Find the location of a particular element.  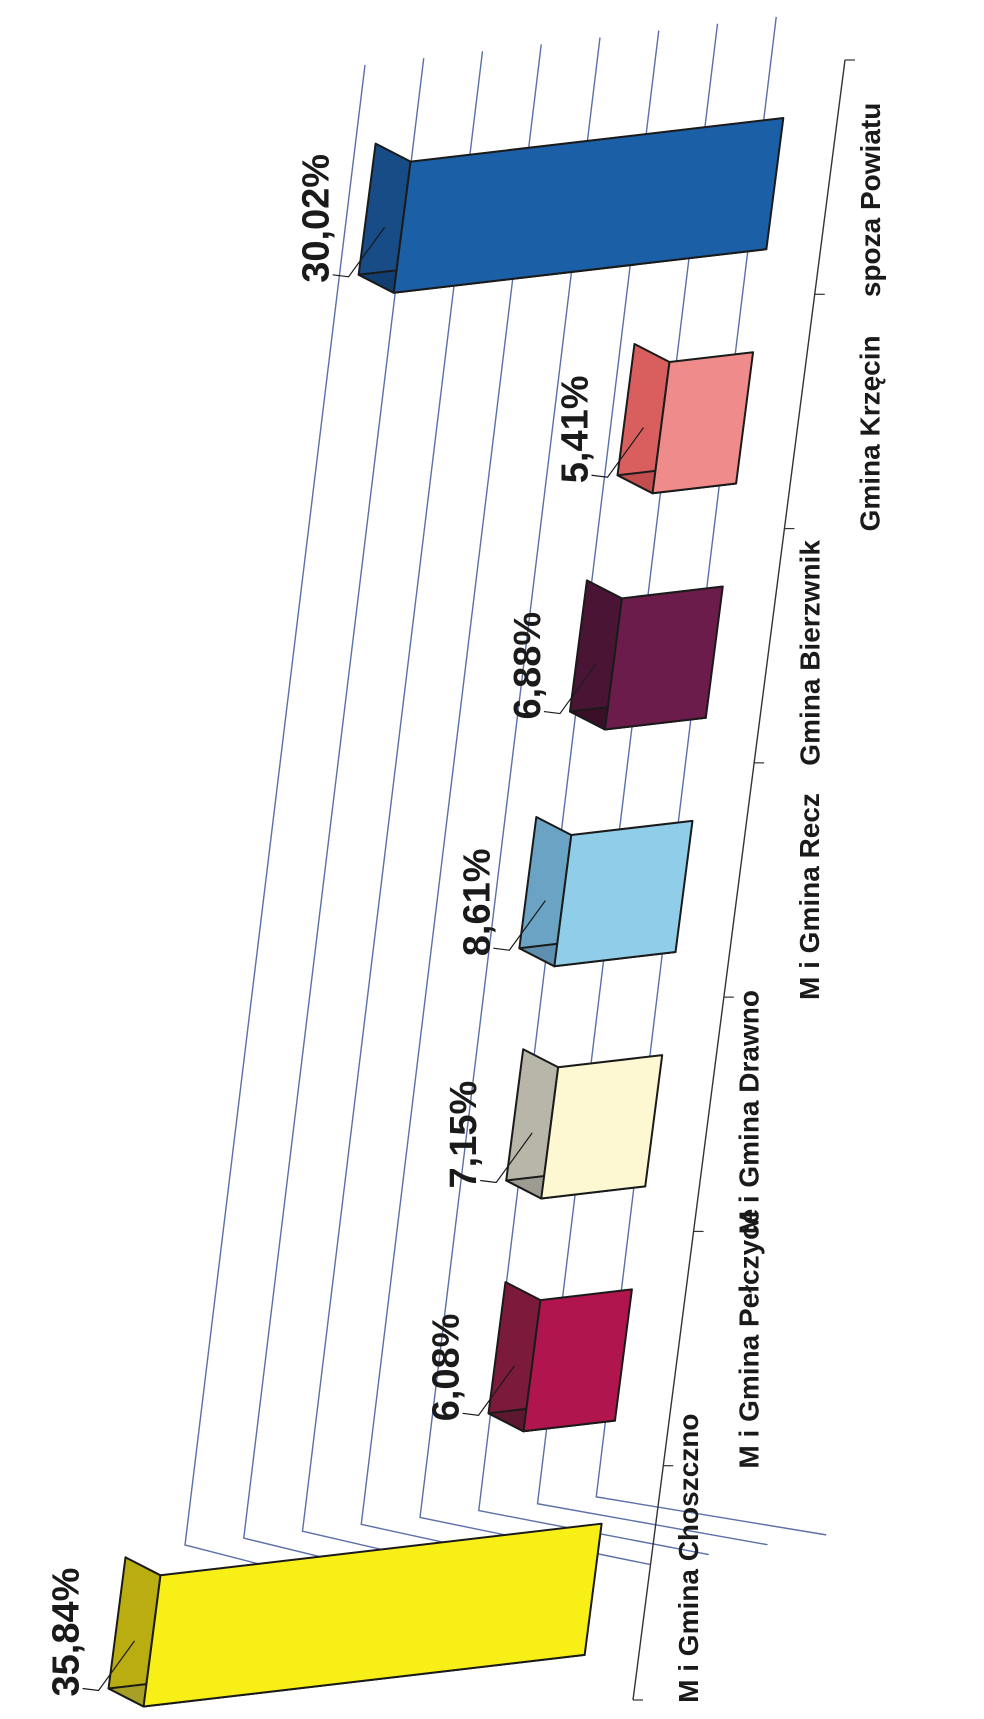

category-label: Gmina Krzęcin is located at coordinates (870, 433).